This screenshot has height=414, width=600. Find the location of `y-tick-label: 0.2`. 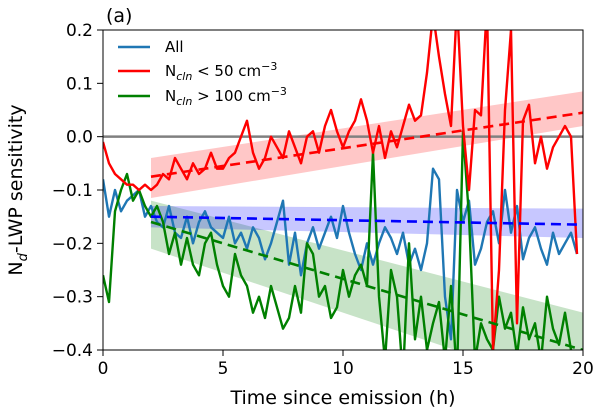

y-tick-label: 0.2 is located at coordinates (79, 31).